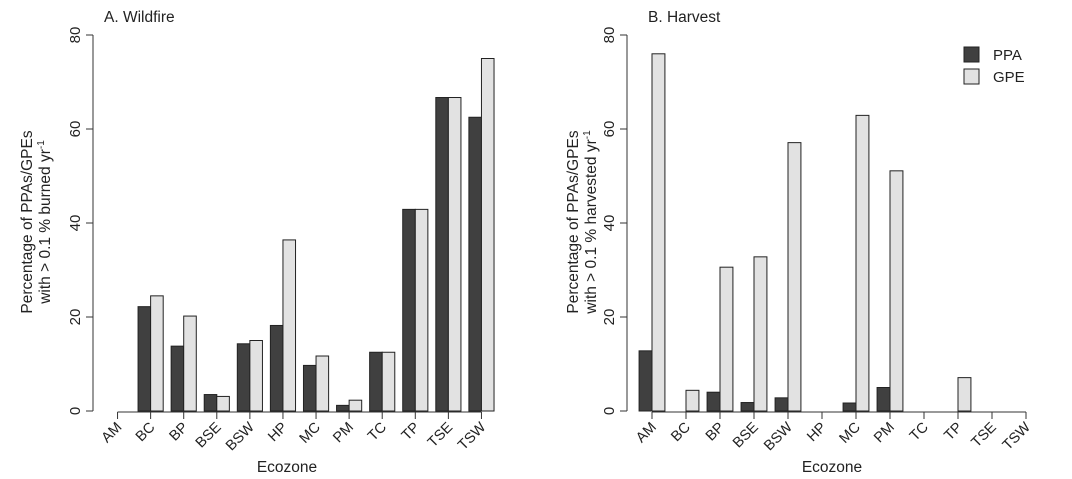 The height and width of the screenshot is (479, 1072). Describe the element at coordinates (658, 232) in the screenshot. I see `bar-gpe-am` at that location.